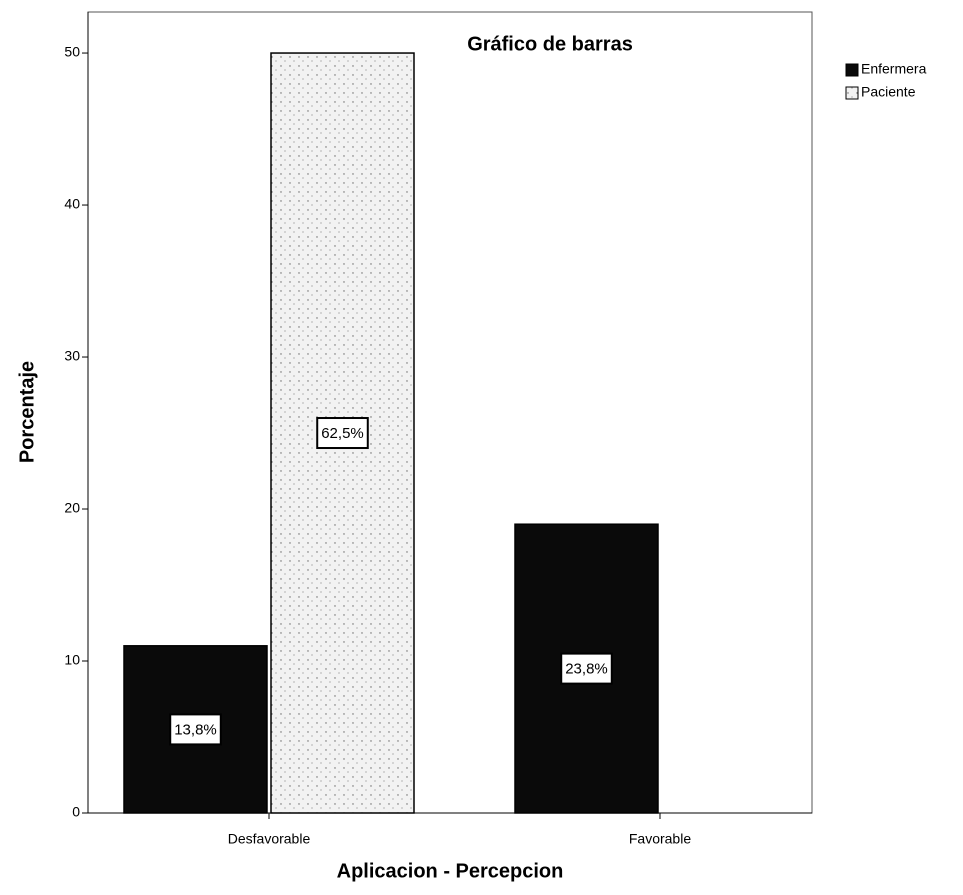  I want to click on x-tick-label: Favorable, so click(660, 839).